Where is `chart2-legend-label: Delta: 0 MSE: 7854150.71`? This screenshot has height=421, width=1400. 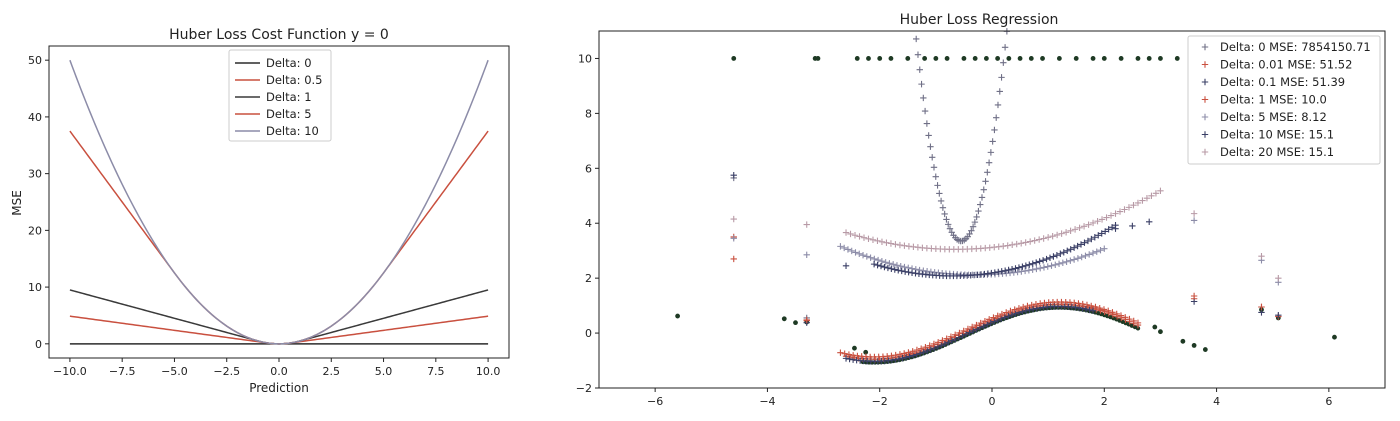
chart2-legend-label: Delta: 0 MSE: 7854150.71 is located at coordinates (1295, 47).